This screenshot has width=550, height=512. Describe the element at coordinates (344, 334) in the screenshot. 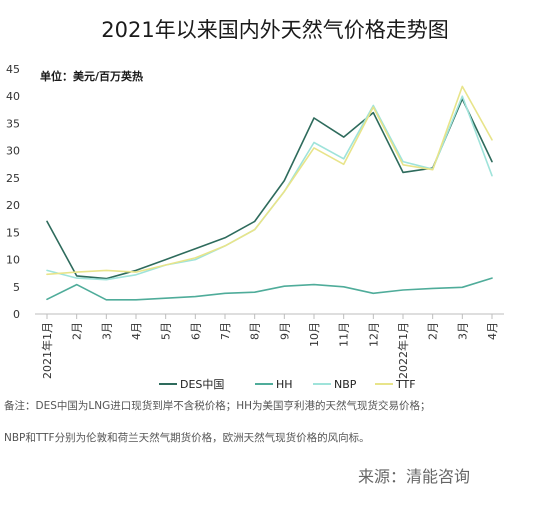

I see `x-tick-label: 11月` at that location.